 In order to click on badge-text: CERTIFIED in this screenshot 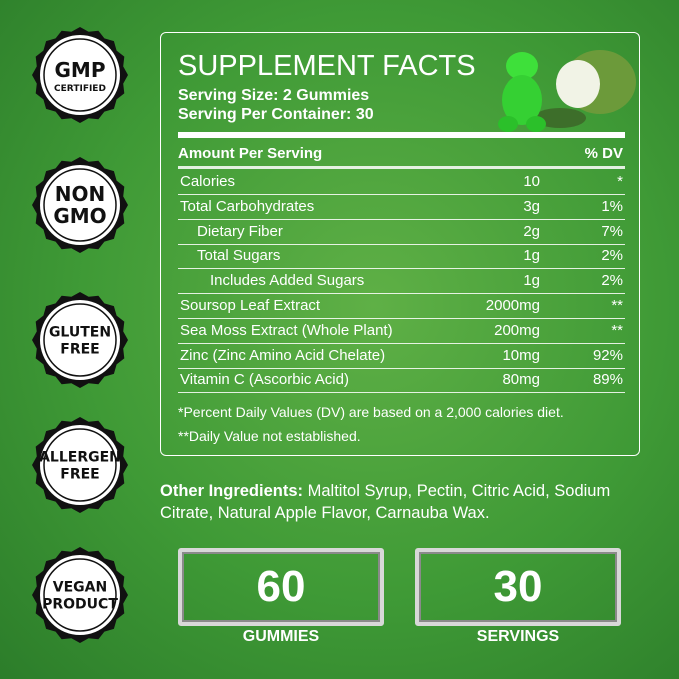, I will do `click(80, 89)`.